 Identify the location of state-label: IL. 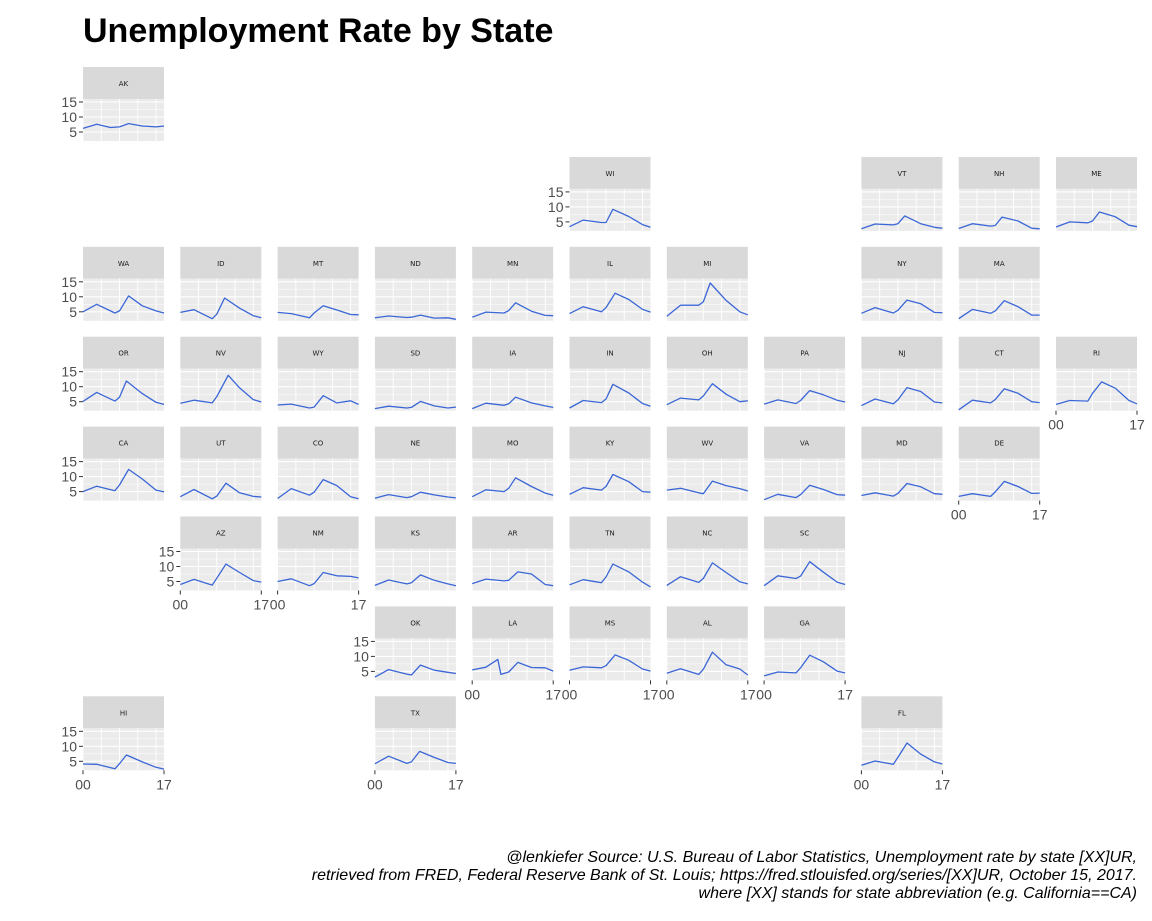
(610, 264).